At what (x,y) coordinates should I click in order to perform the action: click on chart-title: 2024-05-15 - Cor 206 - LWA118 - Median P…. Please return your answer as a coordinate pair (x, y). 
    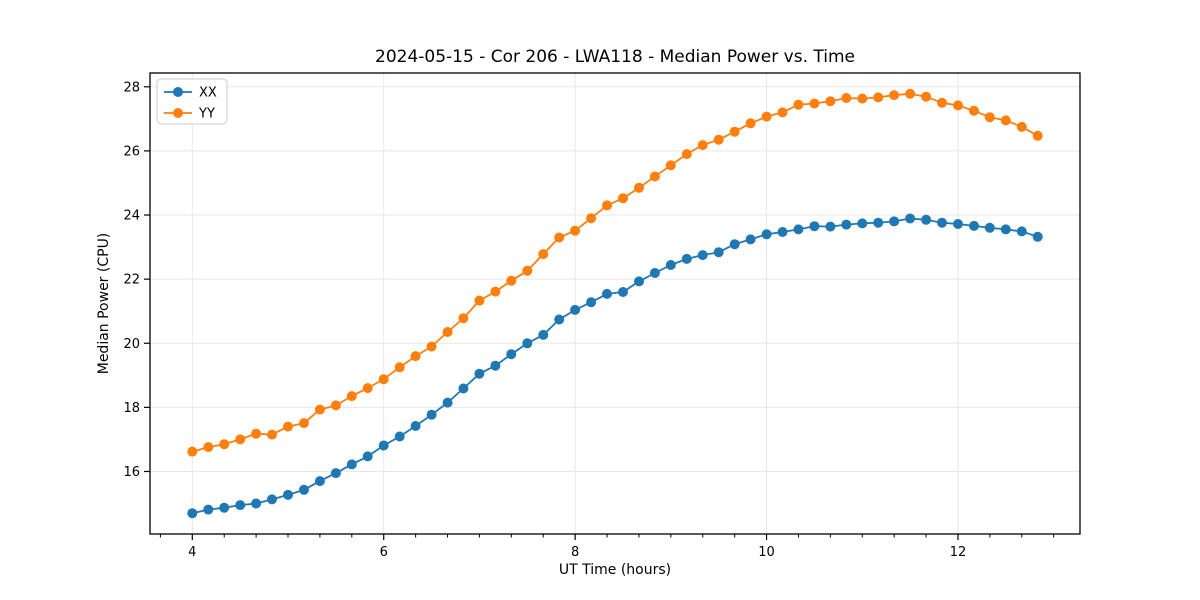
    Looking at the image, I should click on (615, 57).